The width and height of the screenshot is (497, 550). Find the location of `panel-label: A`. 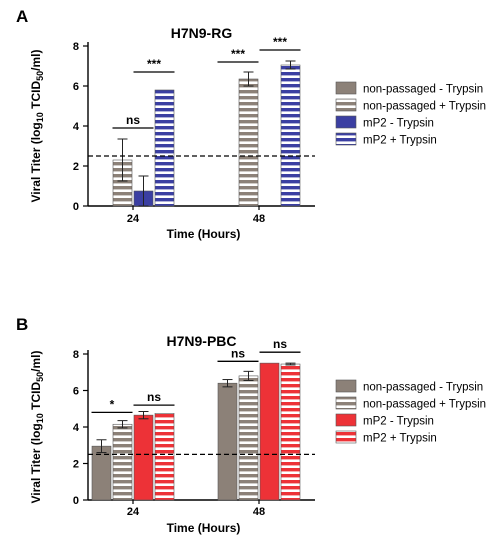

panel-label: A is located at coordinates (22, 16).